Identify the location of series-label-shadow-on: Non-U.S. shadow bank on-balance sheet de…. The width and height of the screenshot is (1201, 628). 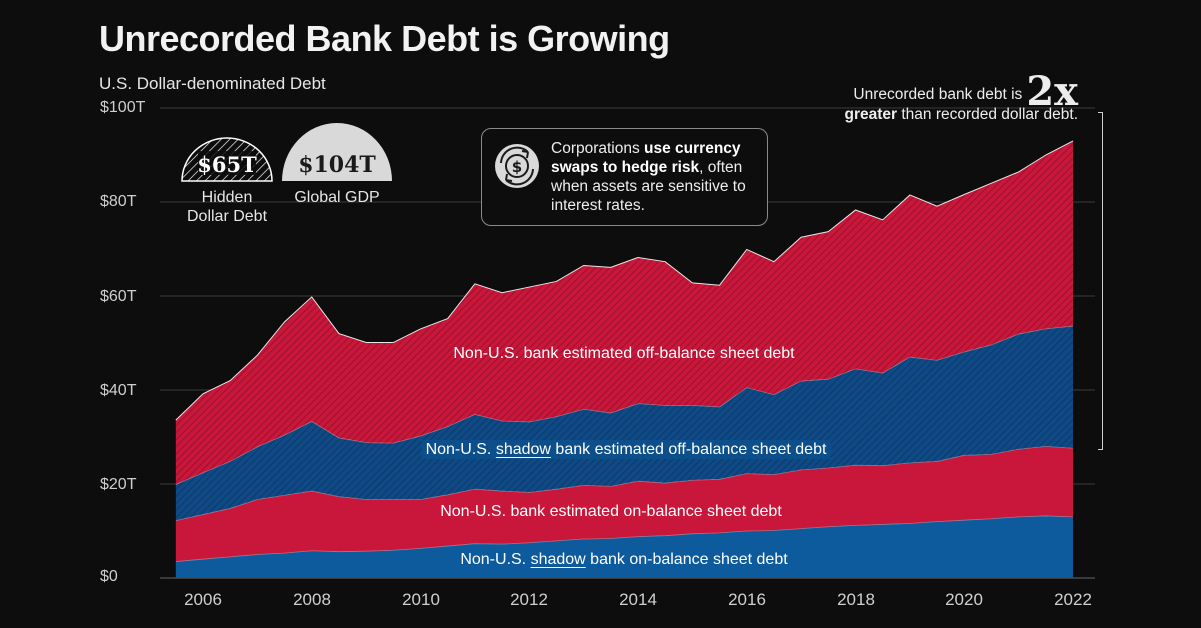
(624, 559).